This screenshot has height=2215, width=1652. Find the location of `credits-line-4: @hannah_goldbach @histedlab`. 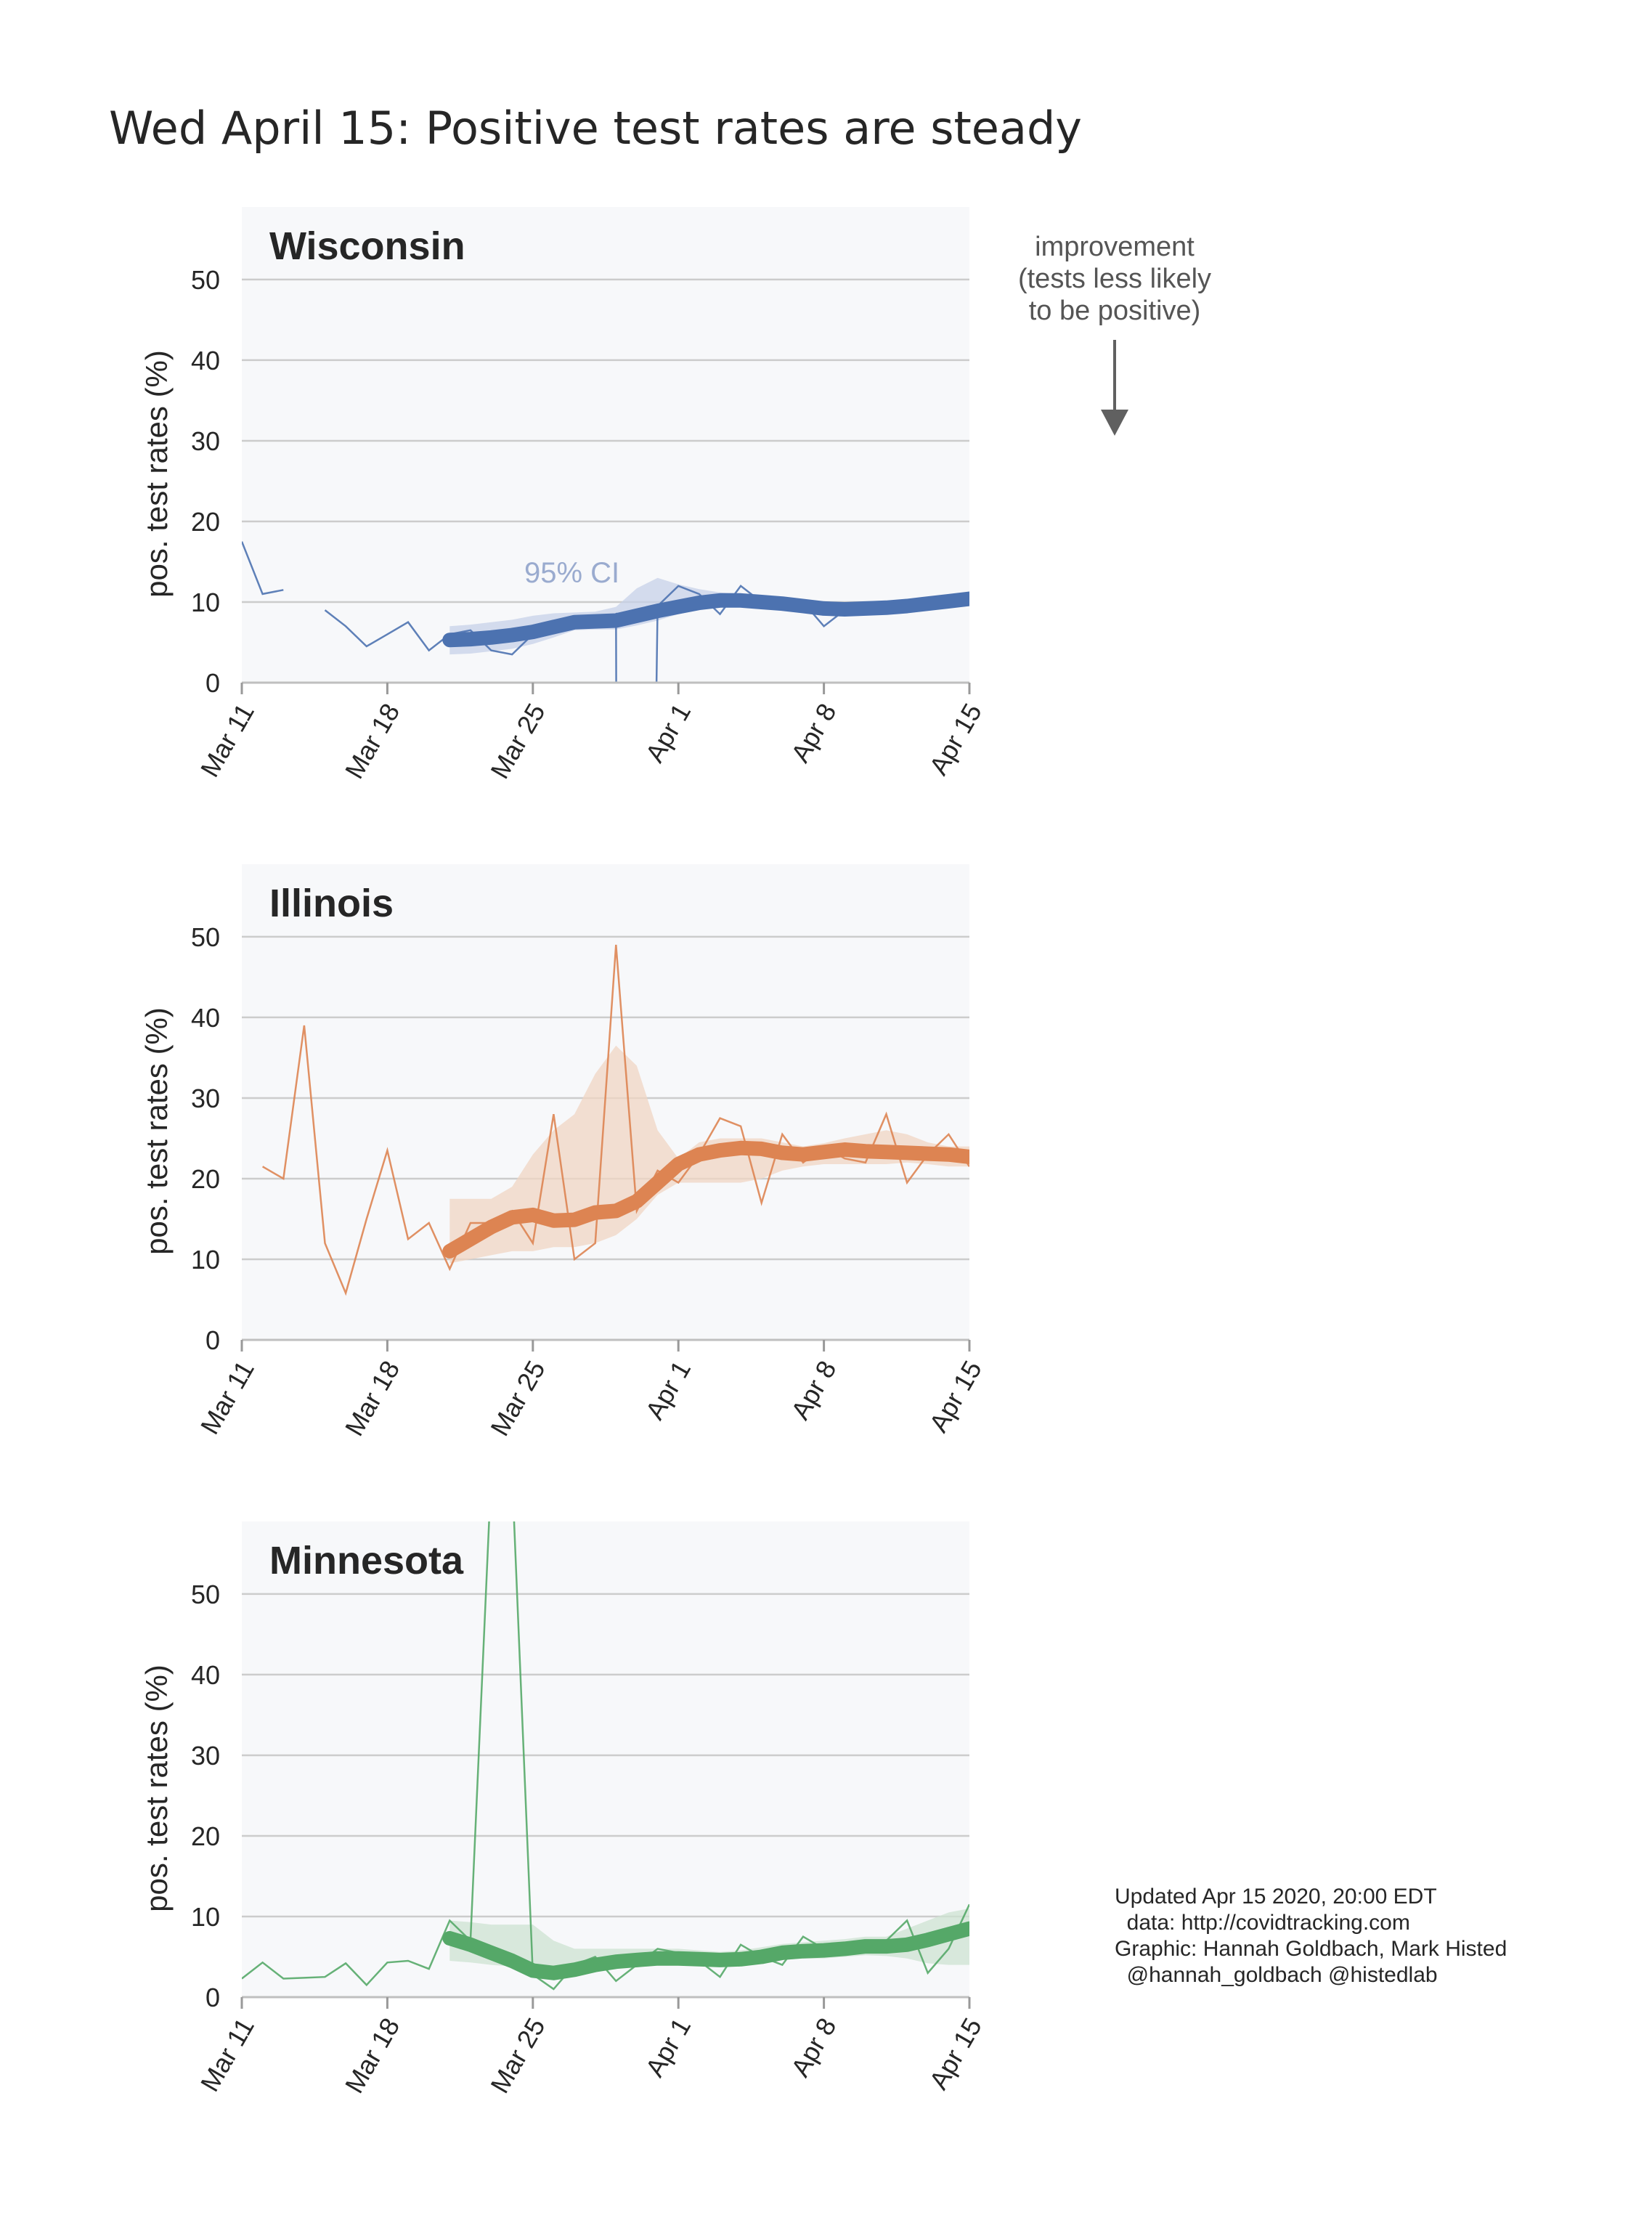

credits-line-4: @hannah_goldbach @histedlab is located at coordinates (1277, 1975).